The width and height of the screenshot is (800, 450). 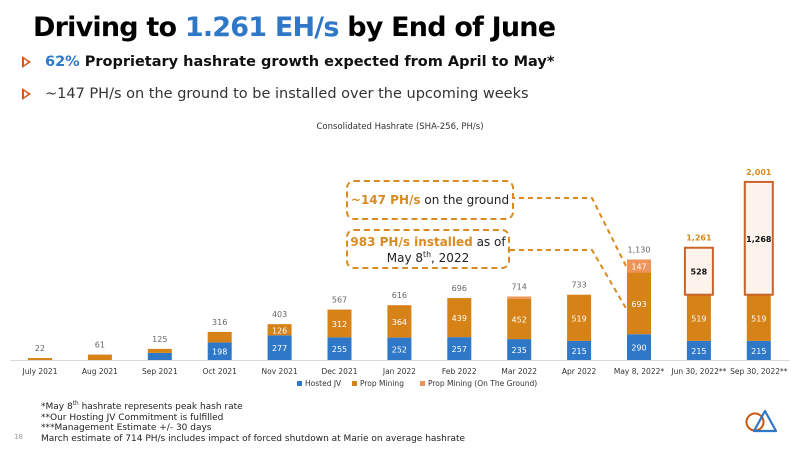 What do you see at coordinates (399, 295) in the screenshot?
I see `total-label: 616` at bounding box center [399, 295].